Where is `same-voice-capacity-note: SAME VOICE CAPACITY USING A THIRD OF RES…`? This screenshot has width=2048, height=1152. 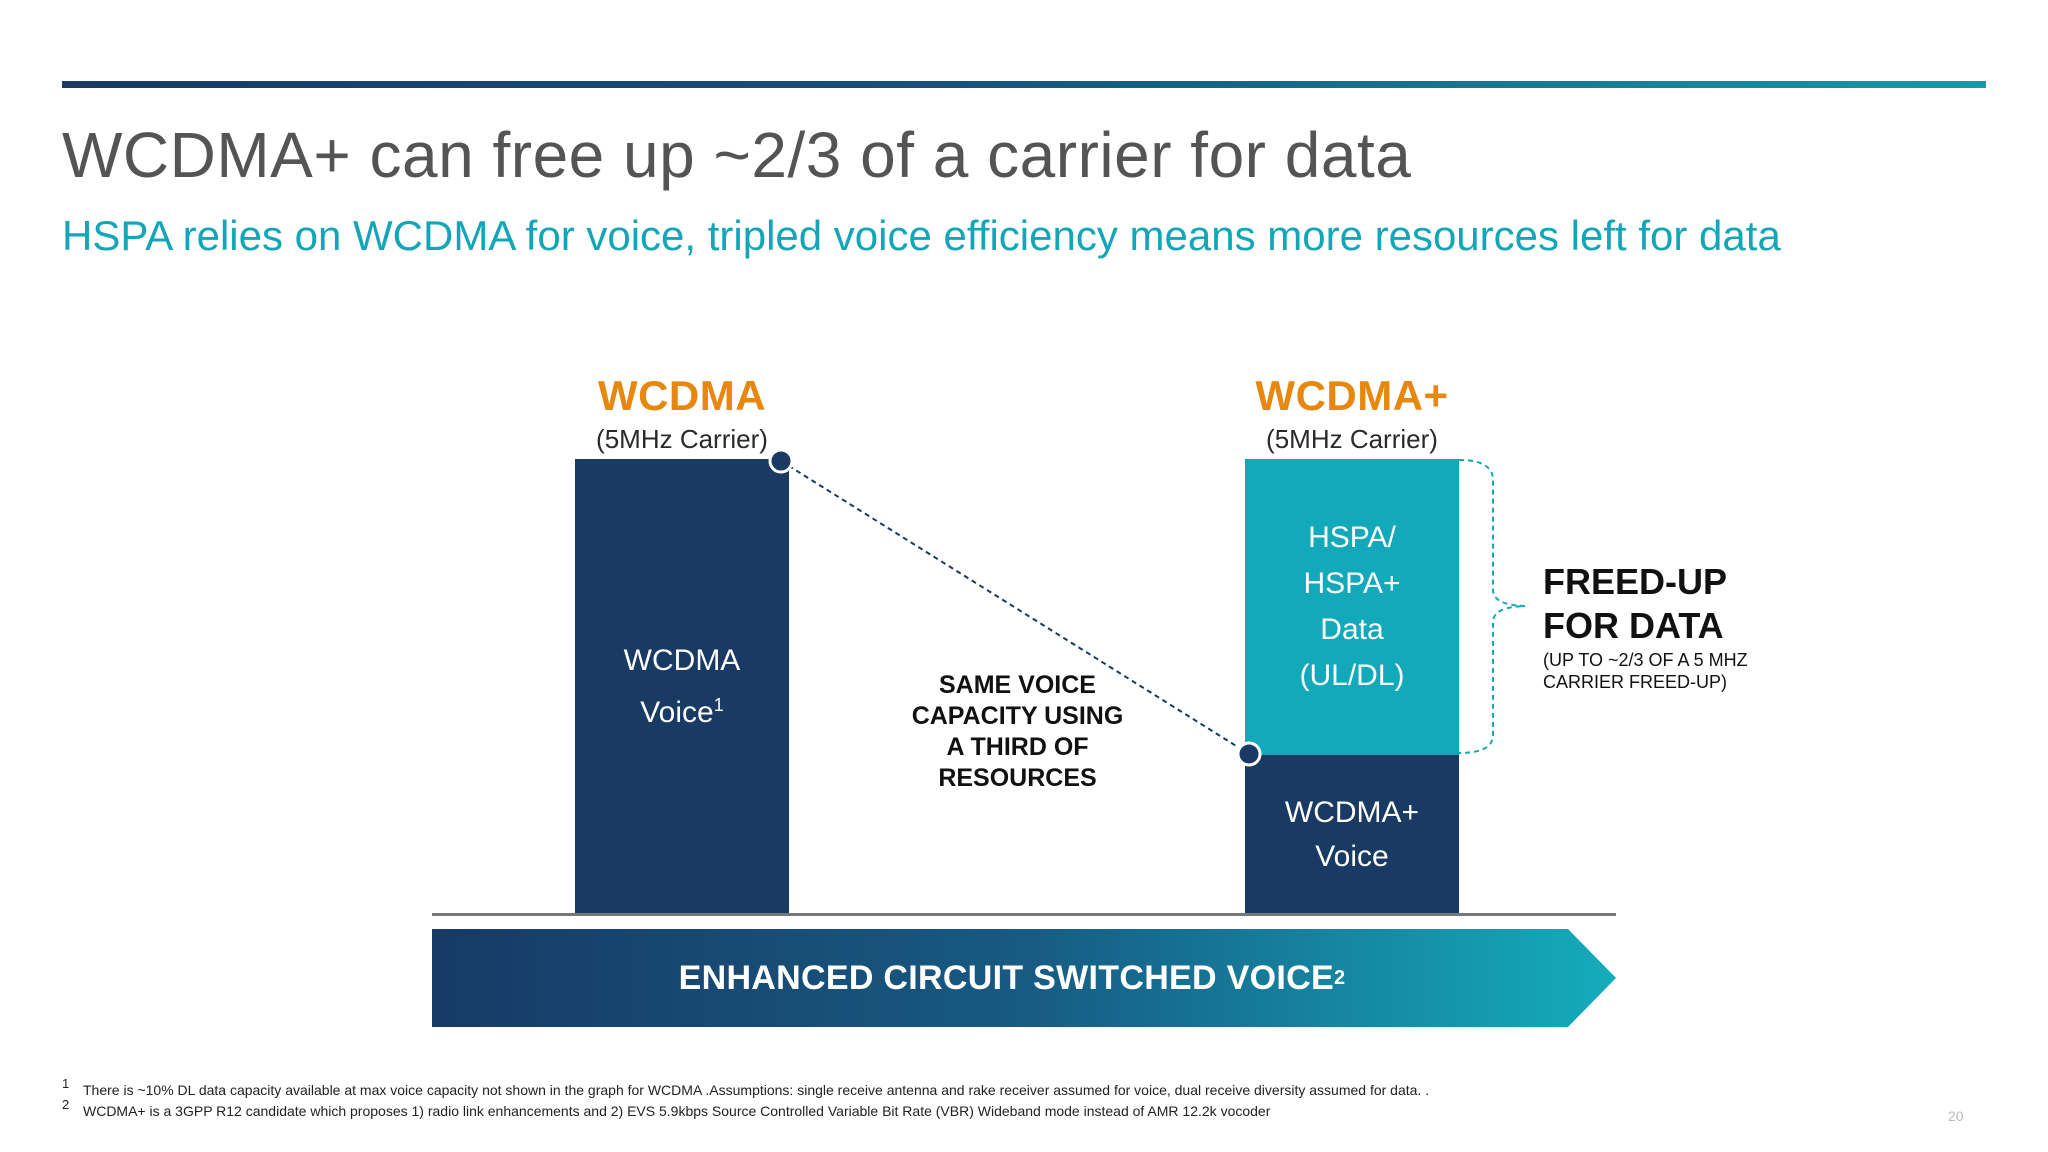 same-voice-capacity-note: SAME VOICE CAPACITY USING A THIRD OF RES… is located at coordinates (1017, 732).